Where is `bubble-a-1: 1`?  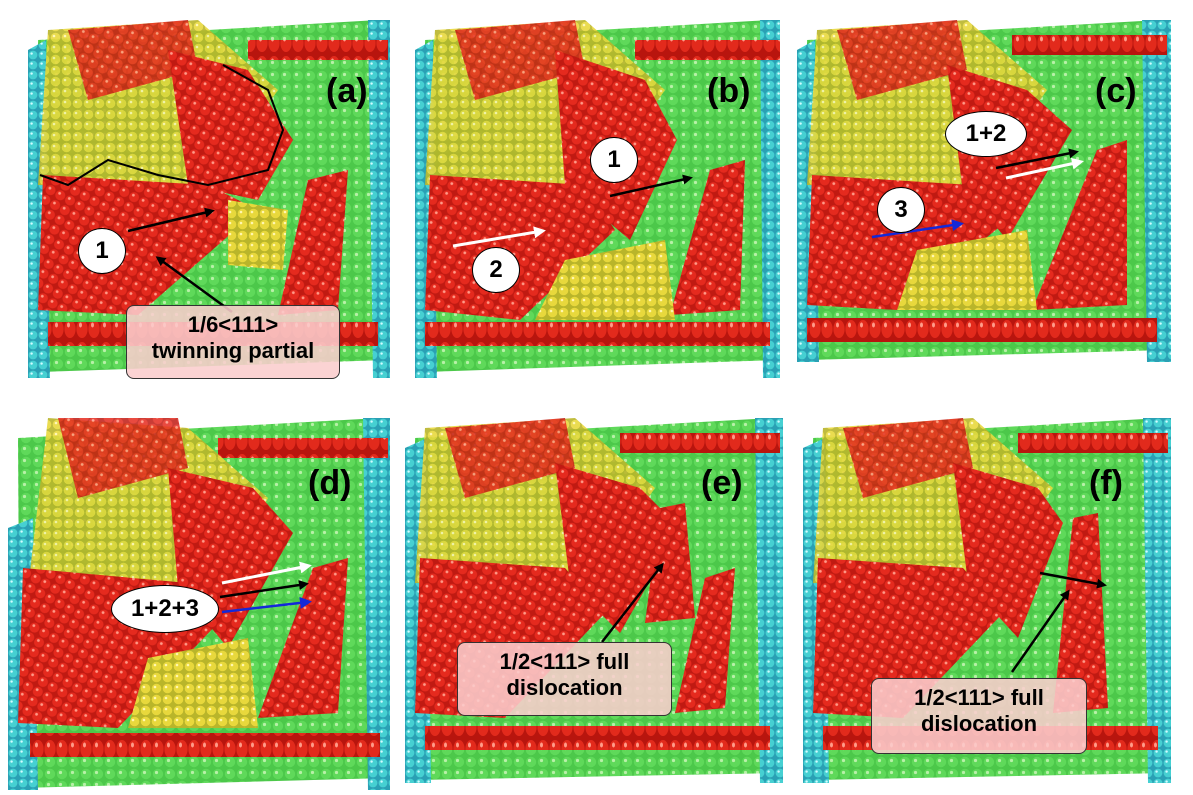 bubble-a-1: 1 is located at coordinates (102, 251).